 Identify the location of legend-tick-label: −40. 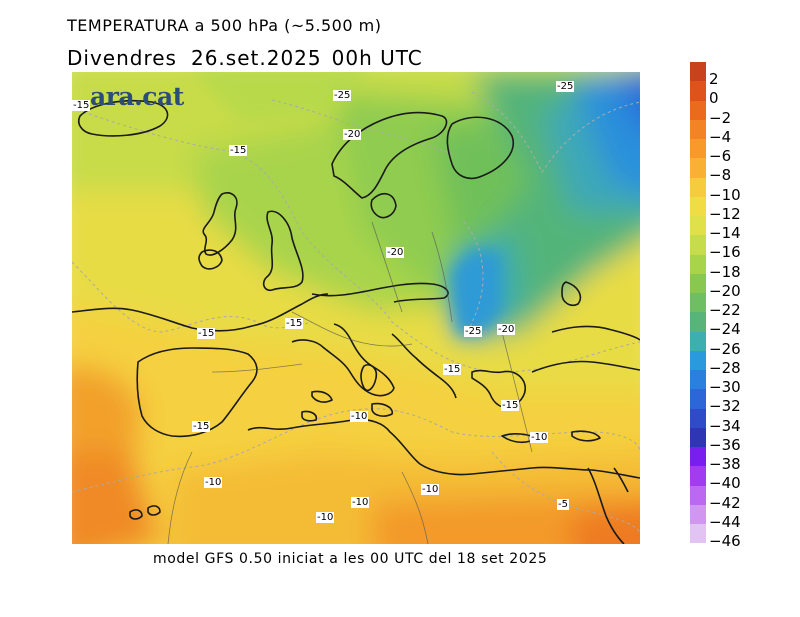
(725, 483).